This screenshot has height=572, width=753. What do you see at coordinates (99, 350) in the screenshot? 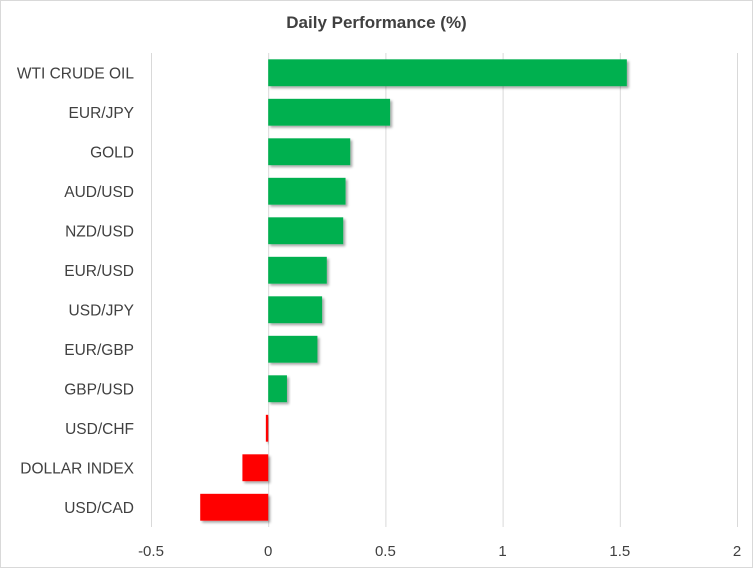
I see `category-label: EUR/GBP` at bounding box center [99, 350].